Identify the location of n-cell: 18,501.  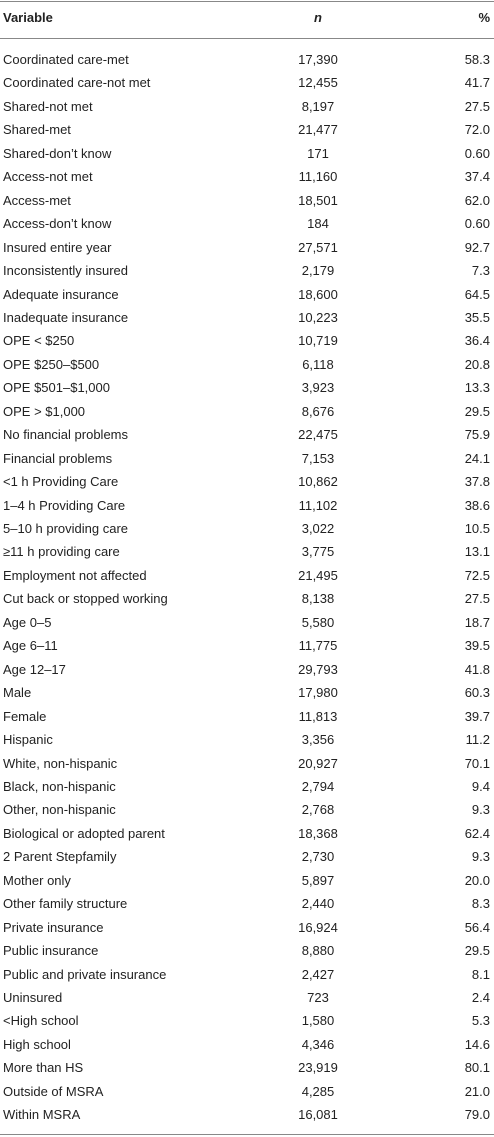
(318, 200).